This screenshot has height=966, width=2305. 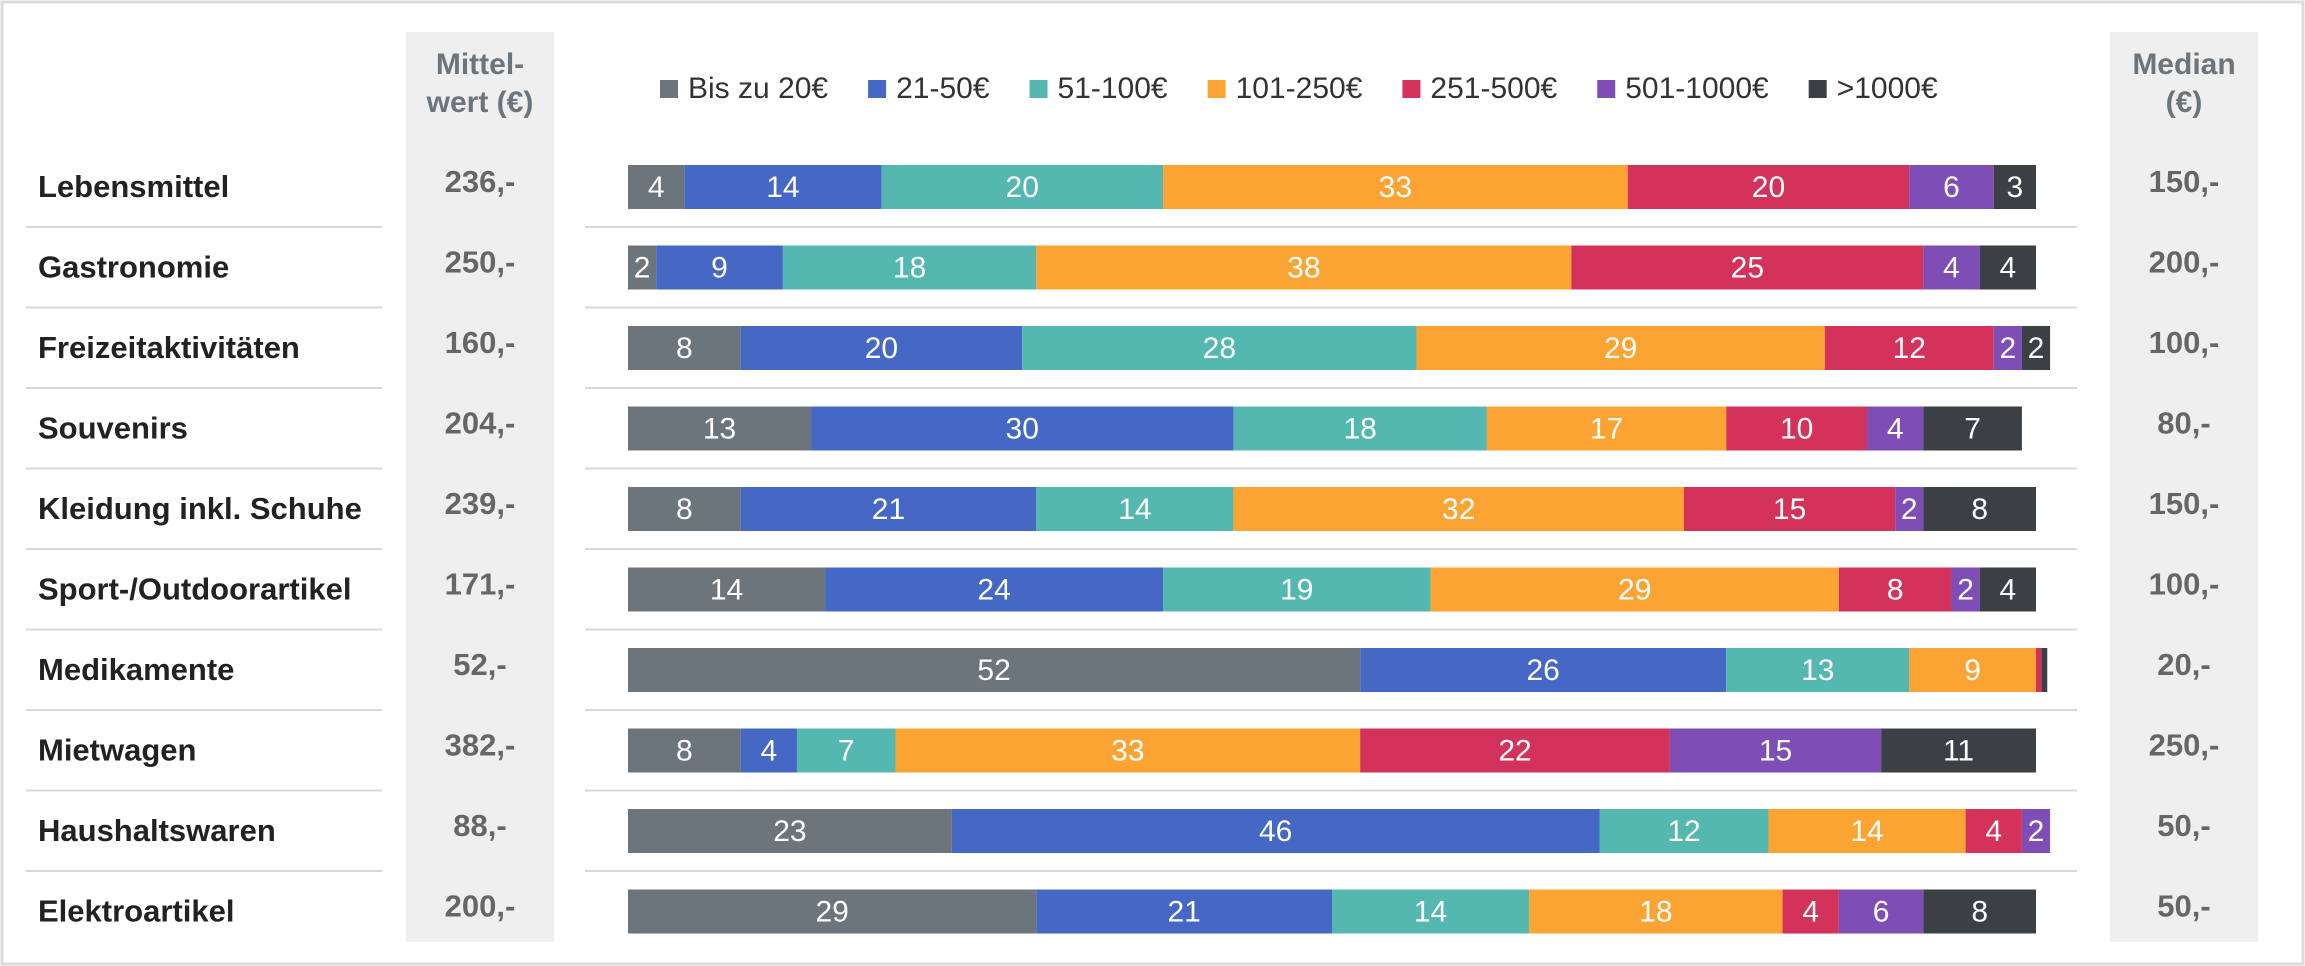 I want to click on bar-value-label: 38, so click(x=1303, y=267).